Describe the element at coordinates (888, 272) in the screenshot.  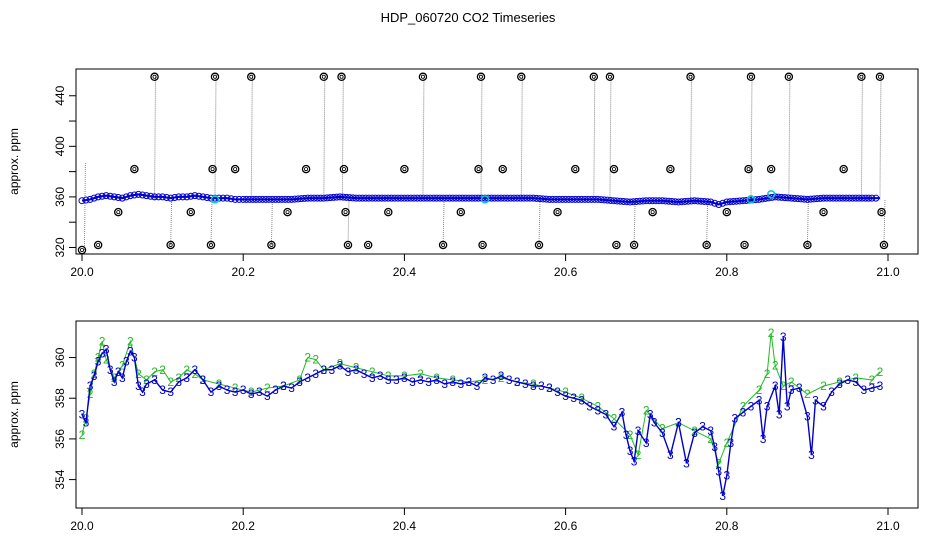
I see `x-tick-label: 21.0` at that location.